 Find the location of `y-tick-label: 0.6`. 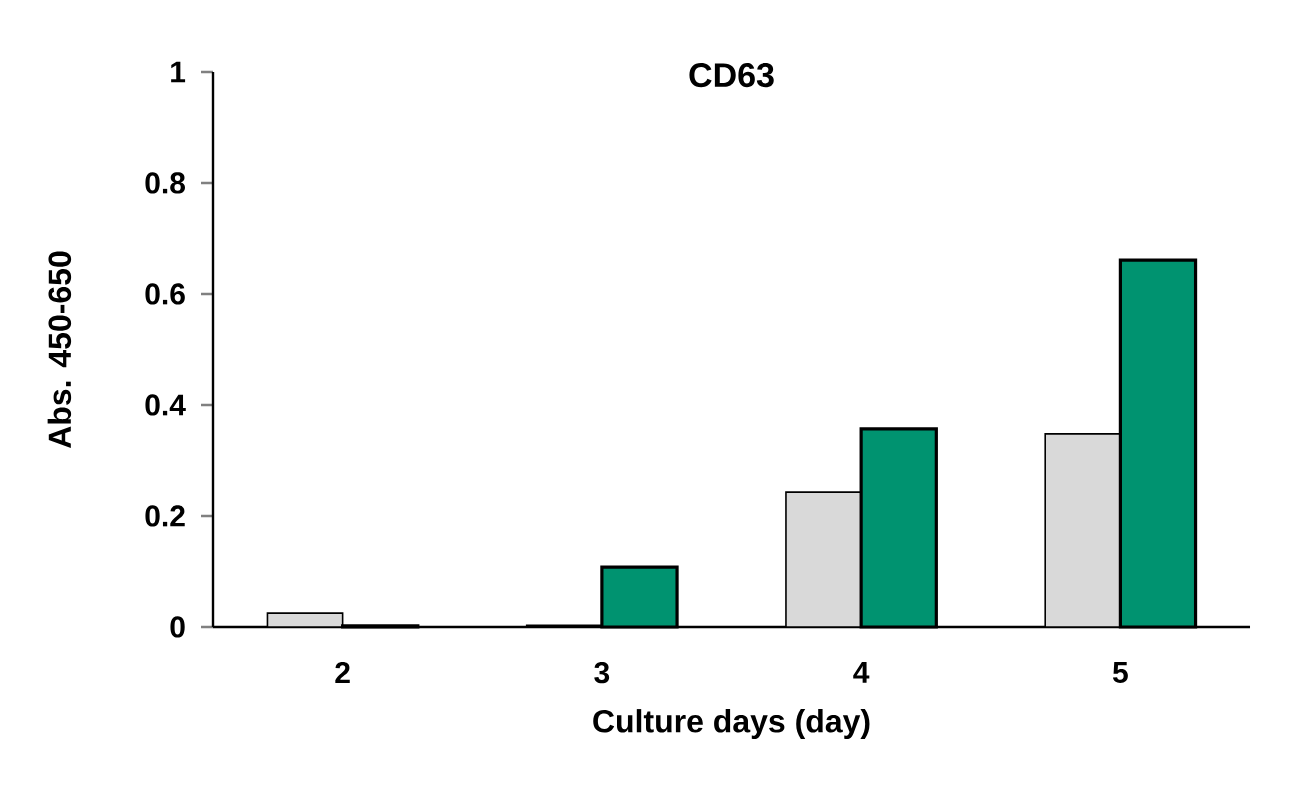

y-tick-label: 0.6 is located at coordinates (165, 294).